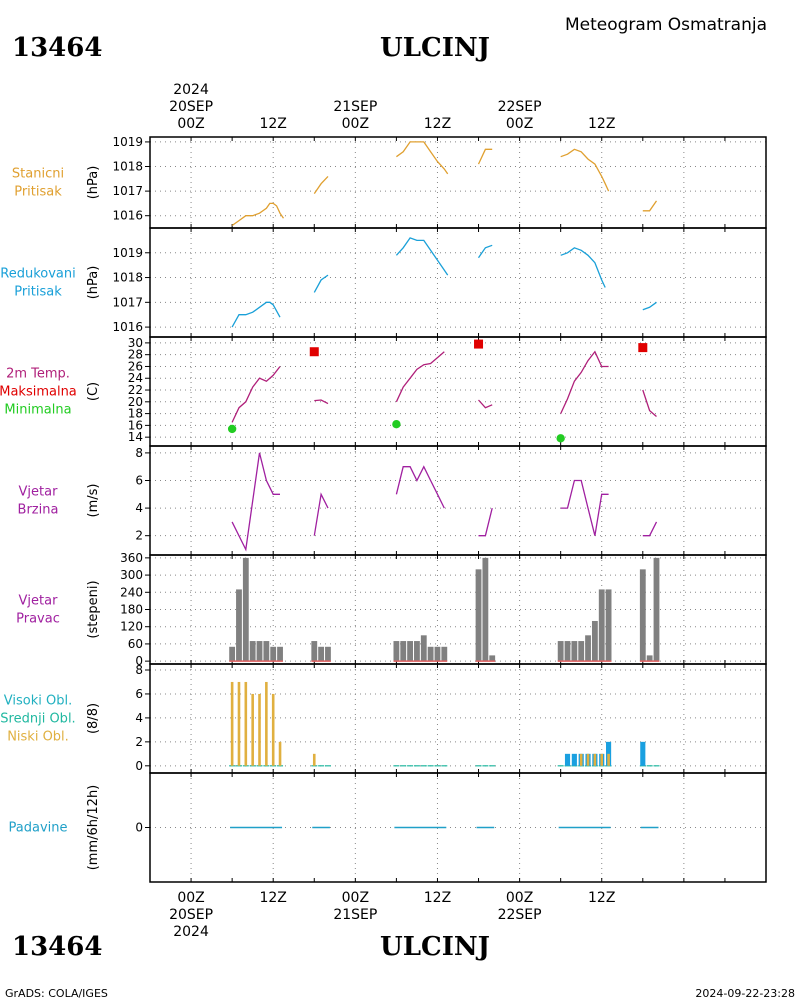 This screenshot has height=1000, width=800. I want to click on panel-label: Pritisak, so click(38, 292).